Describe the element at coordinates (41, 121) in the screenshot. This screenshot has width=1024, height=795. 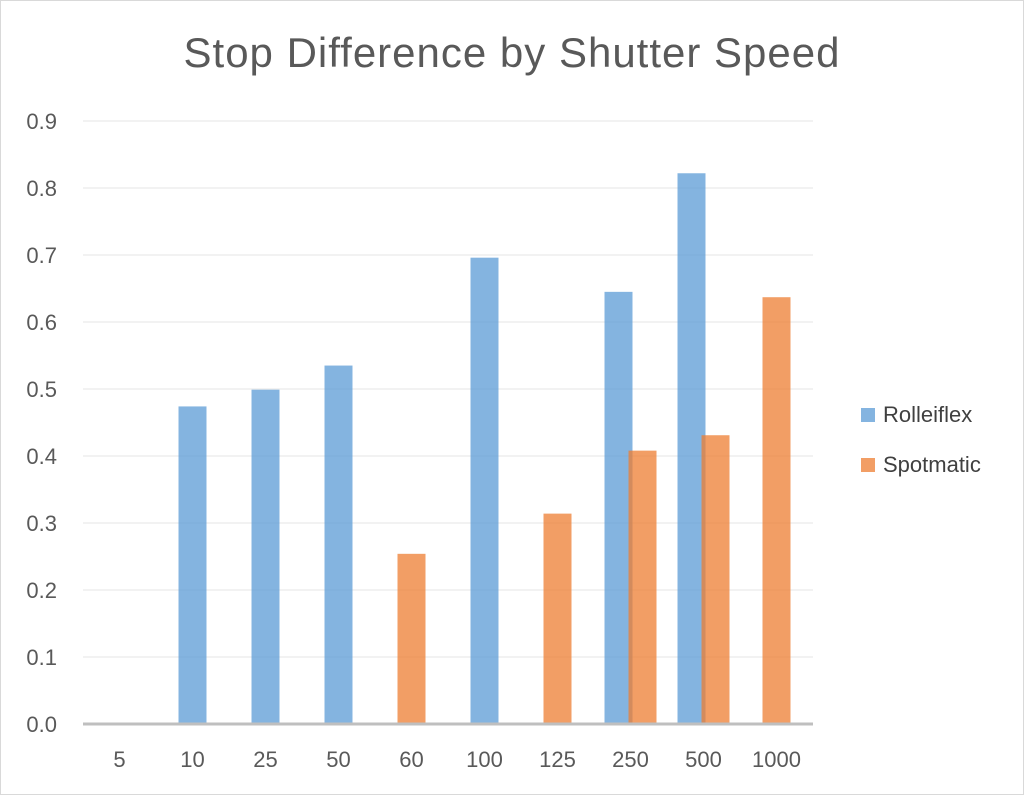
I see `y-tick-label: 0.9` at that location.